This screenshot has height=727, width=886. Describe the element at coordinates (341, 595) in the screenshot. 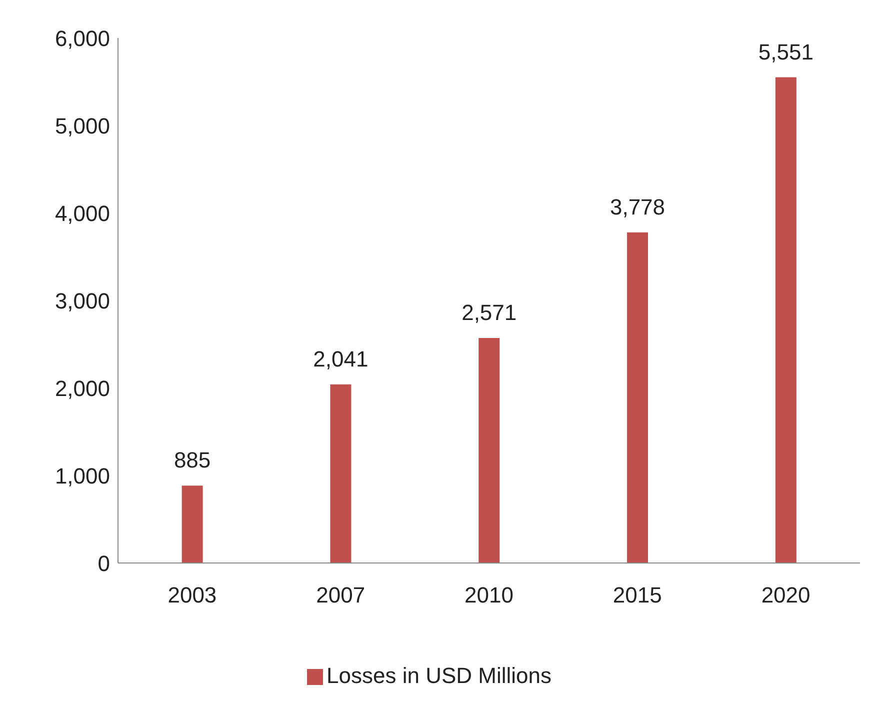

I see `x-tick-label: 2007` at that location.